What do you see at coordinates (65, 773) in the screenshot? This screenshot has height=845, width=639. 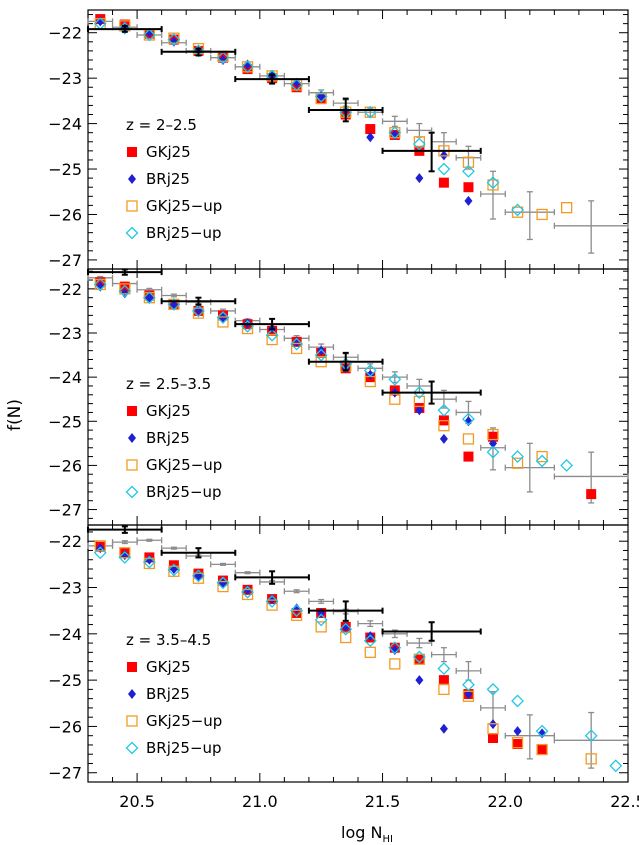 I see `y-tick-label: −27` at bounding box center [65, 773].